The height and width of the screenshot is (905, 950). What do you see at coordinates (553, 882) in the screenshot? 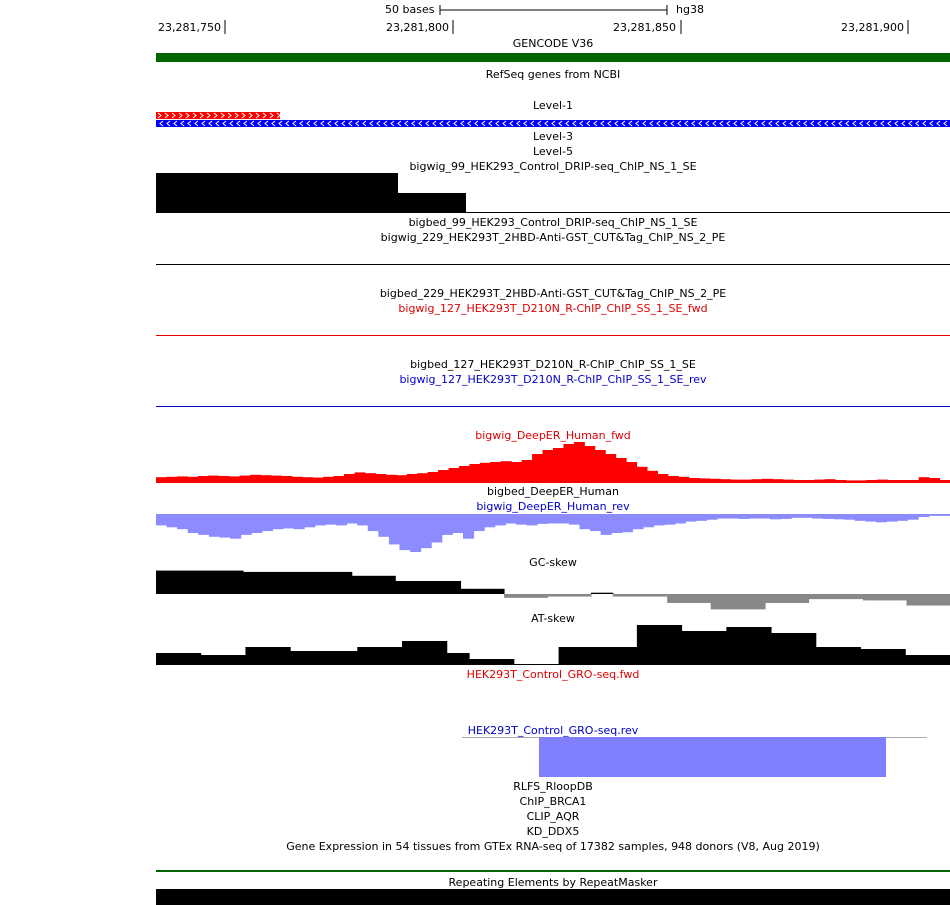
I see `track-label-repeatmasker: Repeating Elements by RepeatMasker` at bounding box center [553, 882].